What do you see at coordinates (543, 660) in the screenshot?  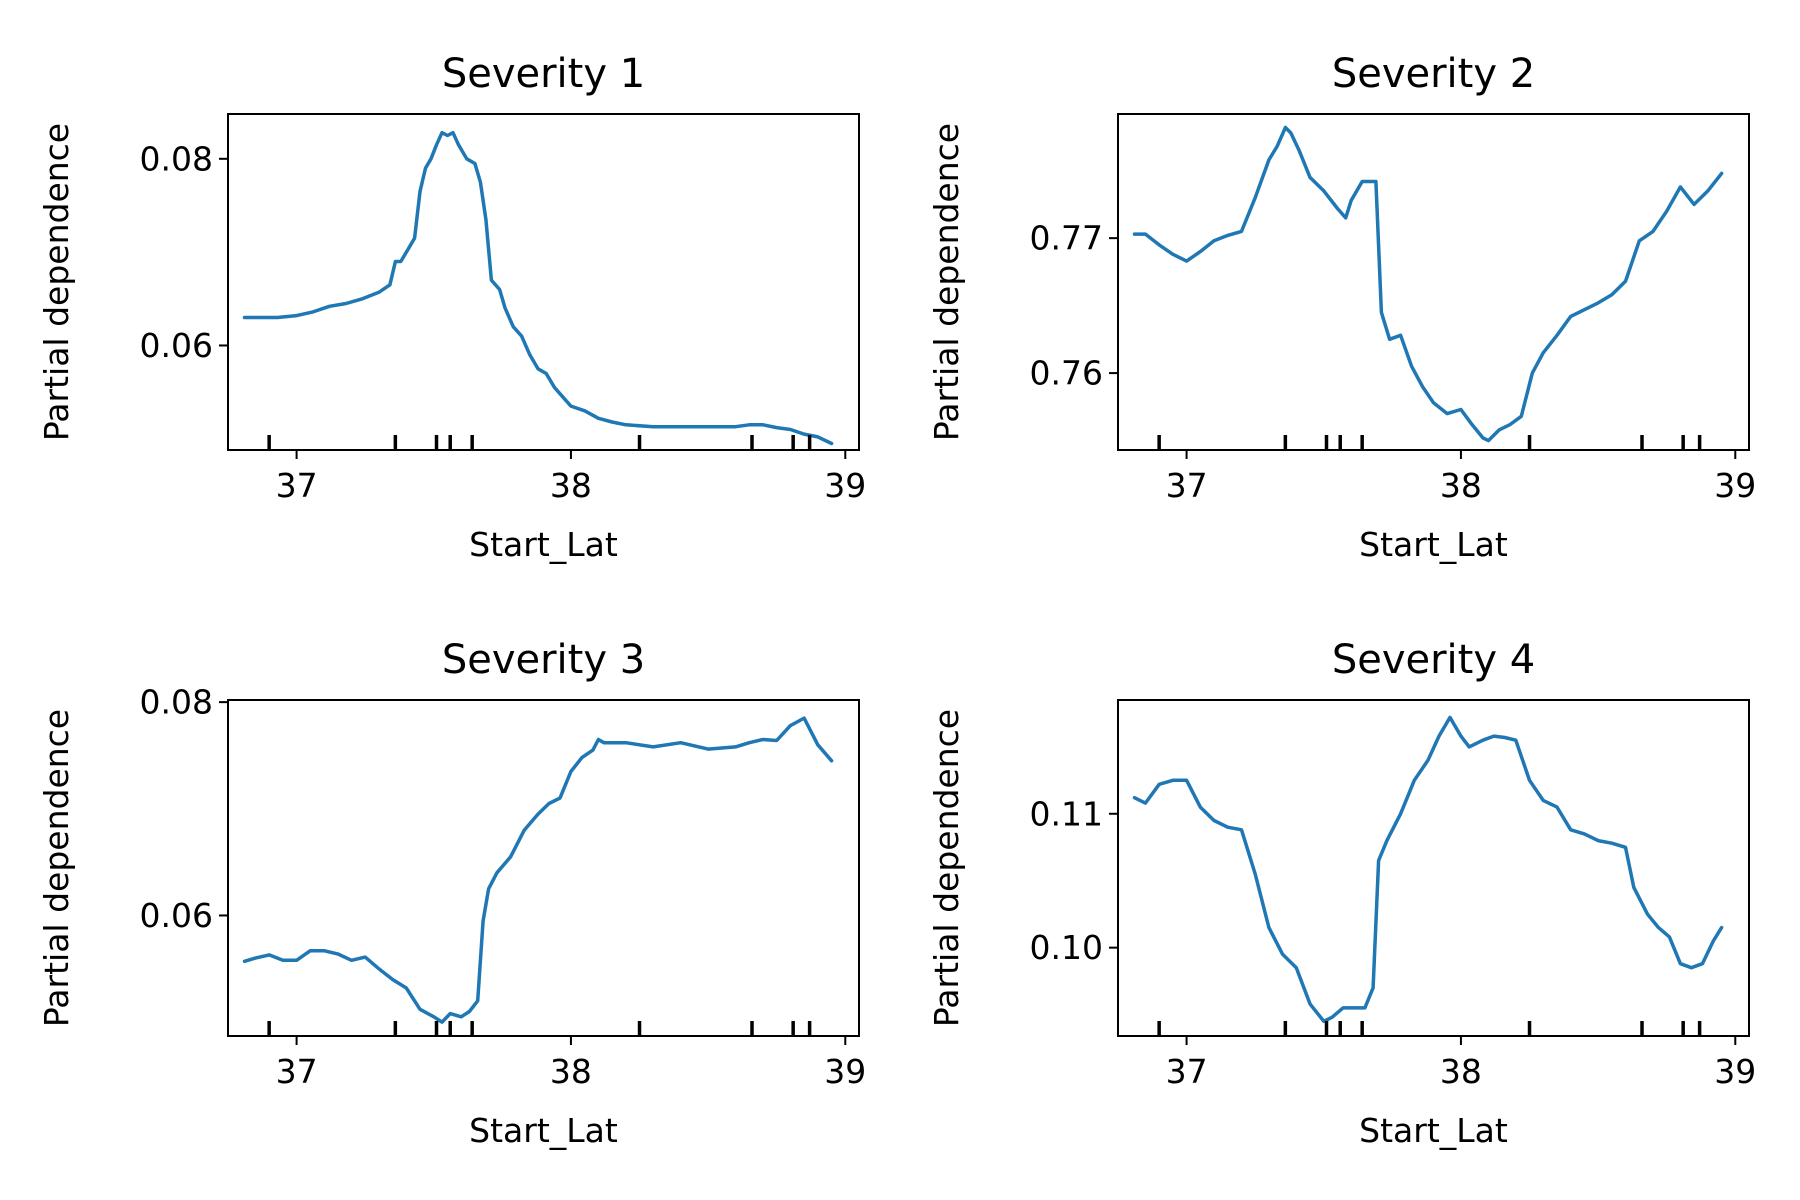 I see `chart-title: Severity 3` at bounding box center [543, 660].